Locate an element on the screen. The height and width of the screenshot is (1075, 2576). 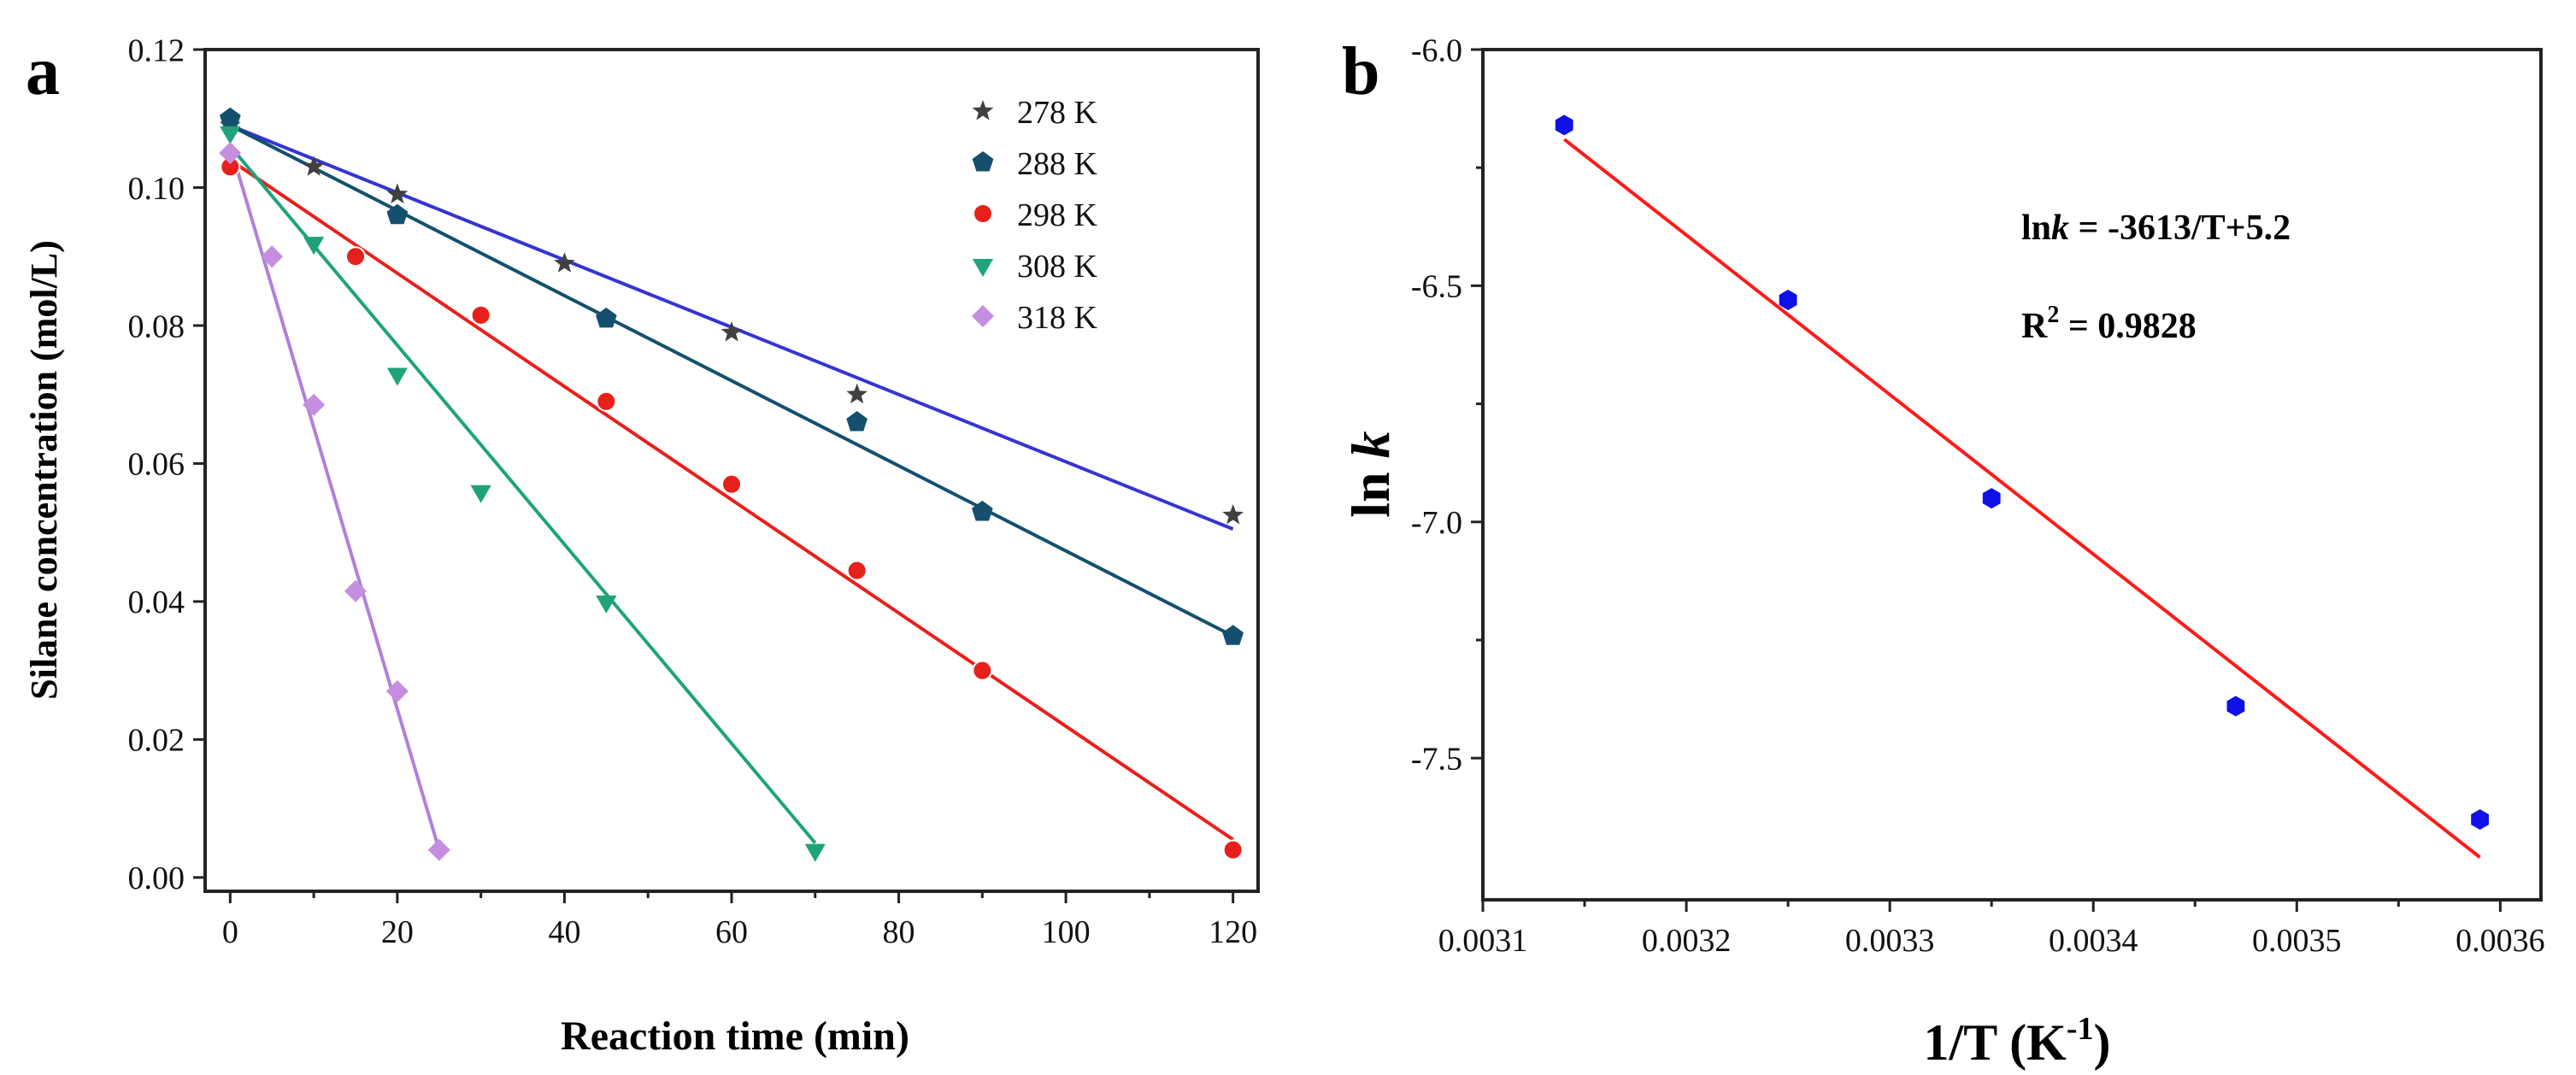
r-squared-annotation: R2 = 0.9828 is located at coordinates (2109, 324).